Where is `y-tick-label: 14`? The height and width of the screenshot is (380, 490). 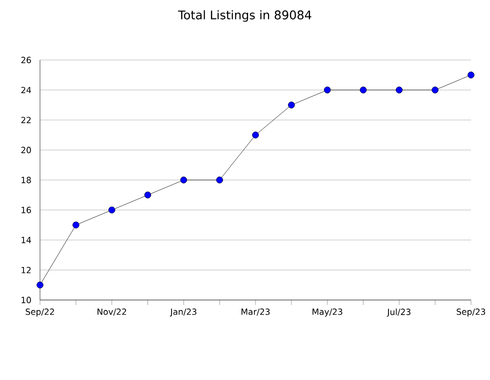 y-tick-label: 14 is located at coordinates (26, 240).